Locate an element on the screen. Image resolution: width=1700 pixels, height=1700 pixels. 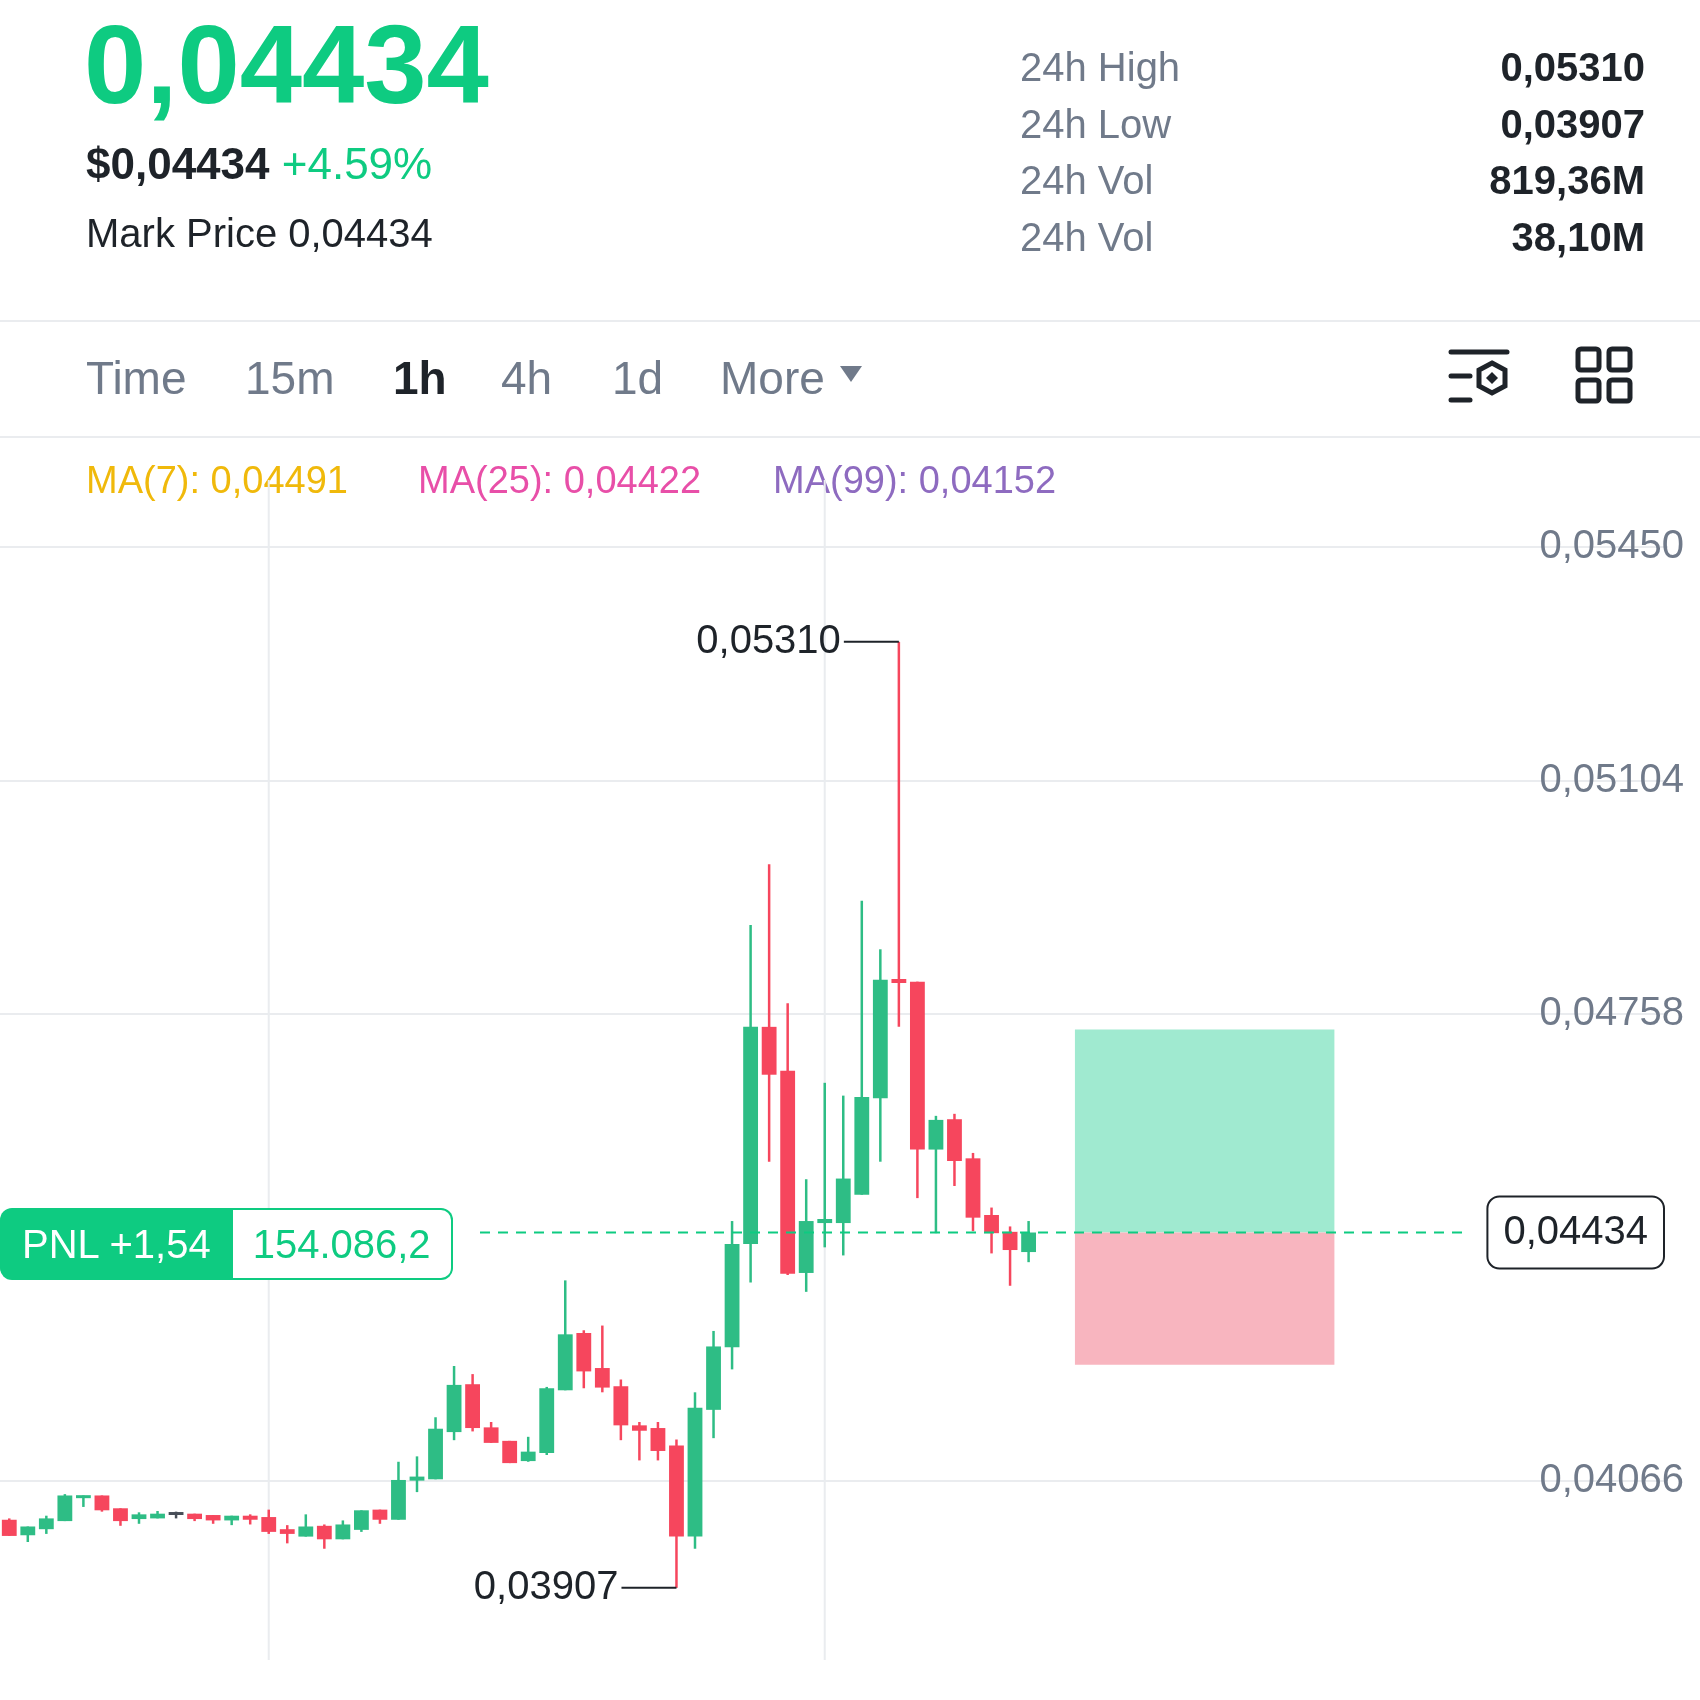
text: Mark Price 0,04434 is located at coordinates (259, 233).